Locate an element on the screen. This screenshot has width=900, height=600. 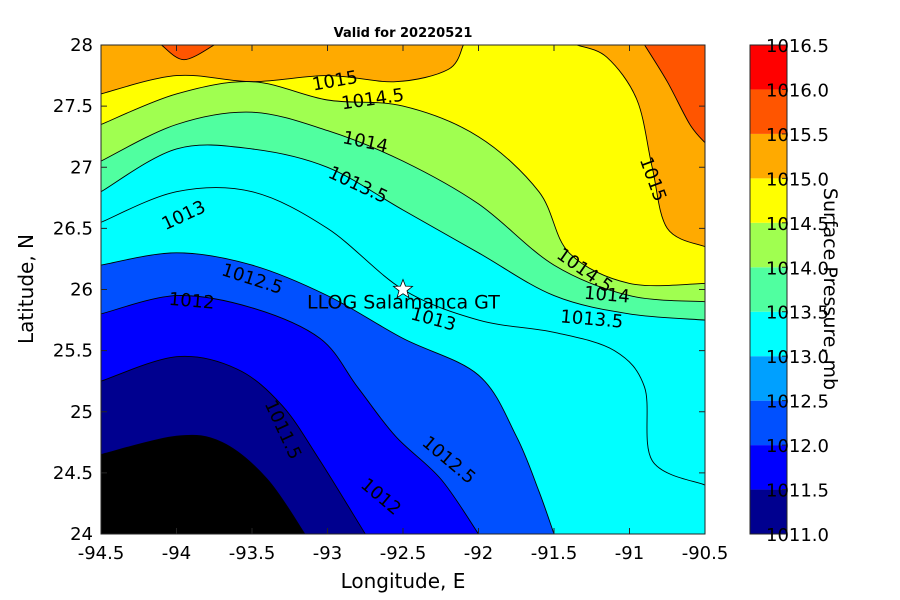
colorbar-tick-label: 1013.0 is located at coordinates (797, 357).